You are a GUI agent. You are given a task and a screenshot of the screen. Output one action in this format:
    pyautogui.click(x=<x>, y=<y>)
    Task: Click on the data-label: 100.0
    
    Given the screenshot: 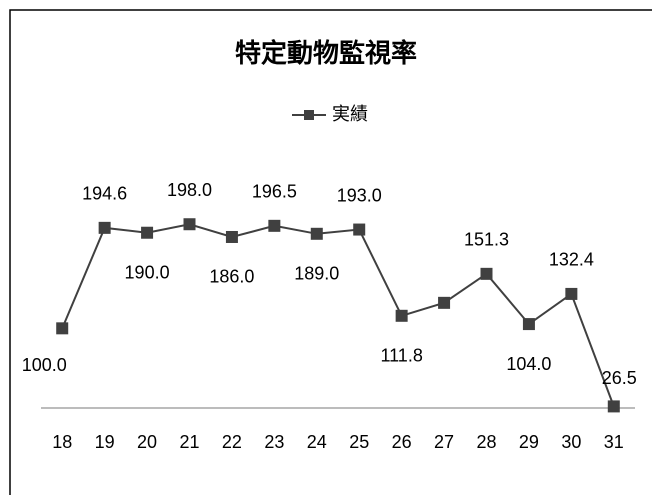 What is the action you would take?
    pyautogui.click(x=44, y=365)
    